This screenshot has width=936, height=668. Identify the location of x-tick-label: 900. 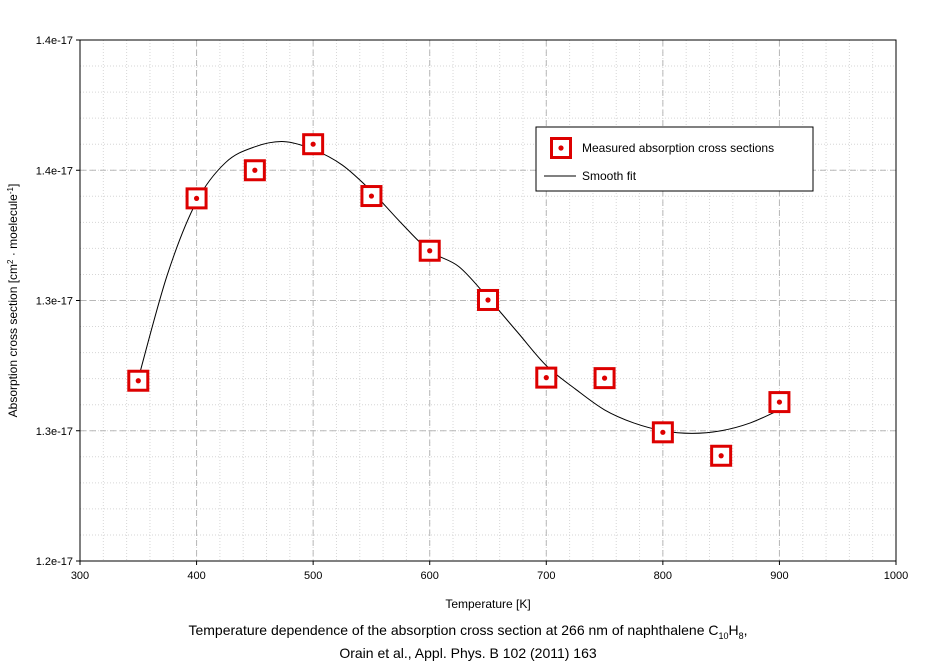
(779, 576).